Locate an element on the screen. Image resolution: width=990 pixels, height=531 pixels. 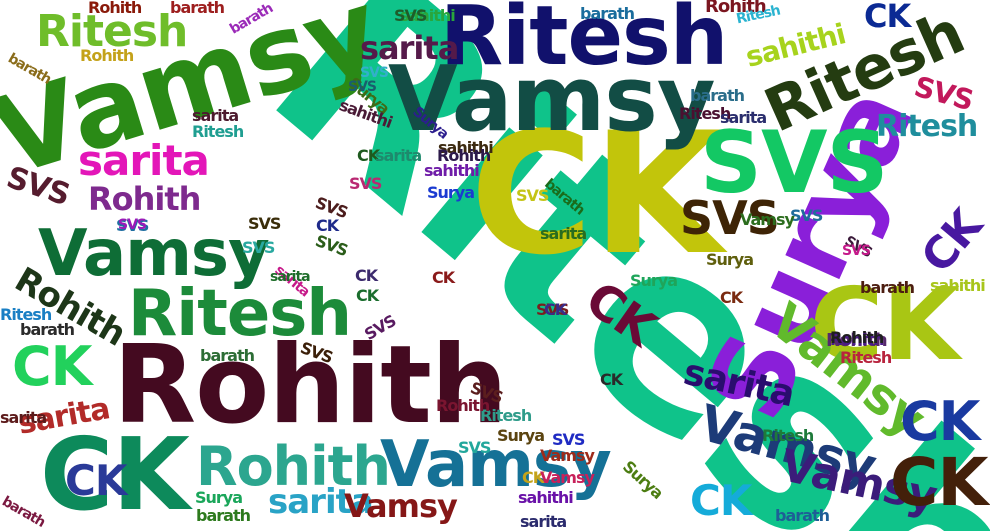
word-100: CK is located at coordinates (367, 295).